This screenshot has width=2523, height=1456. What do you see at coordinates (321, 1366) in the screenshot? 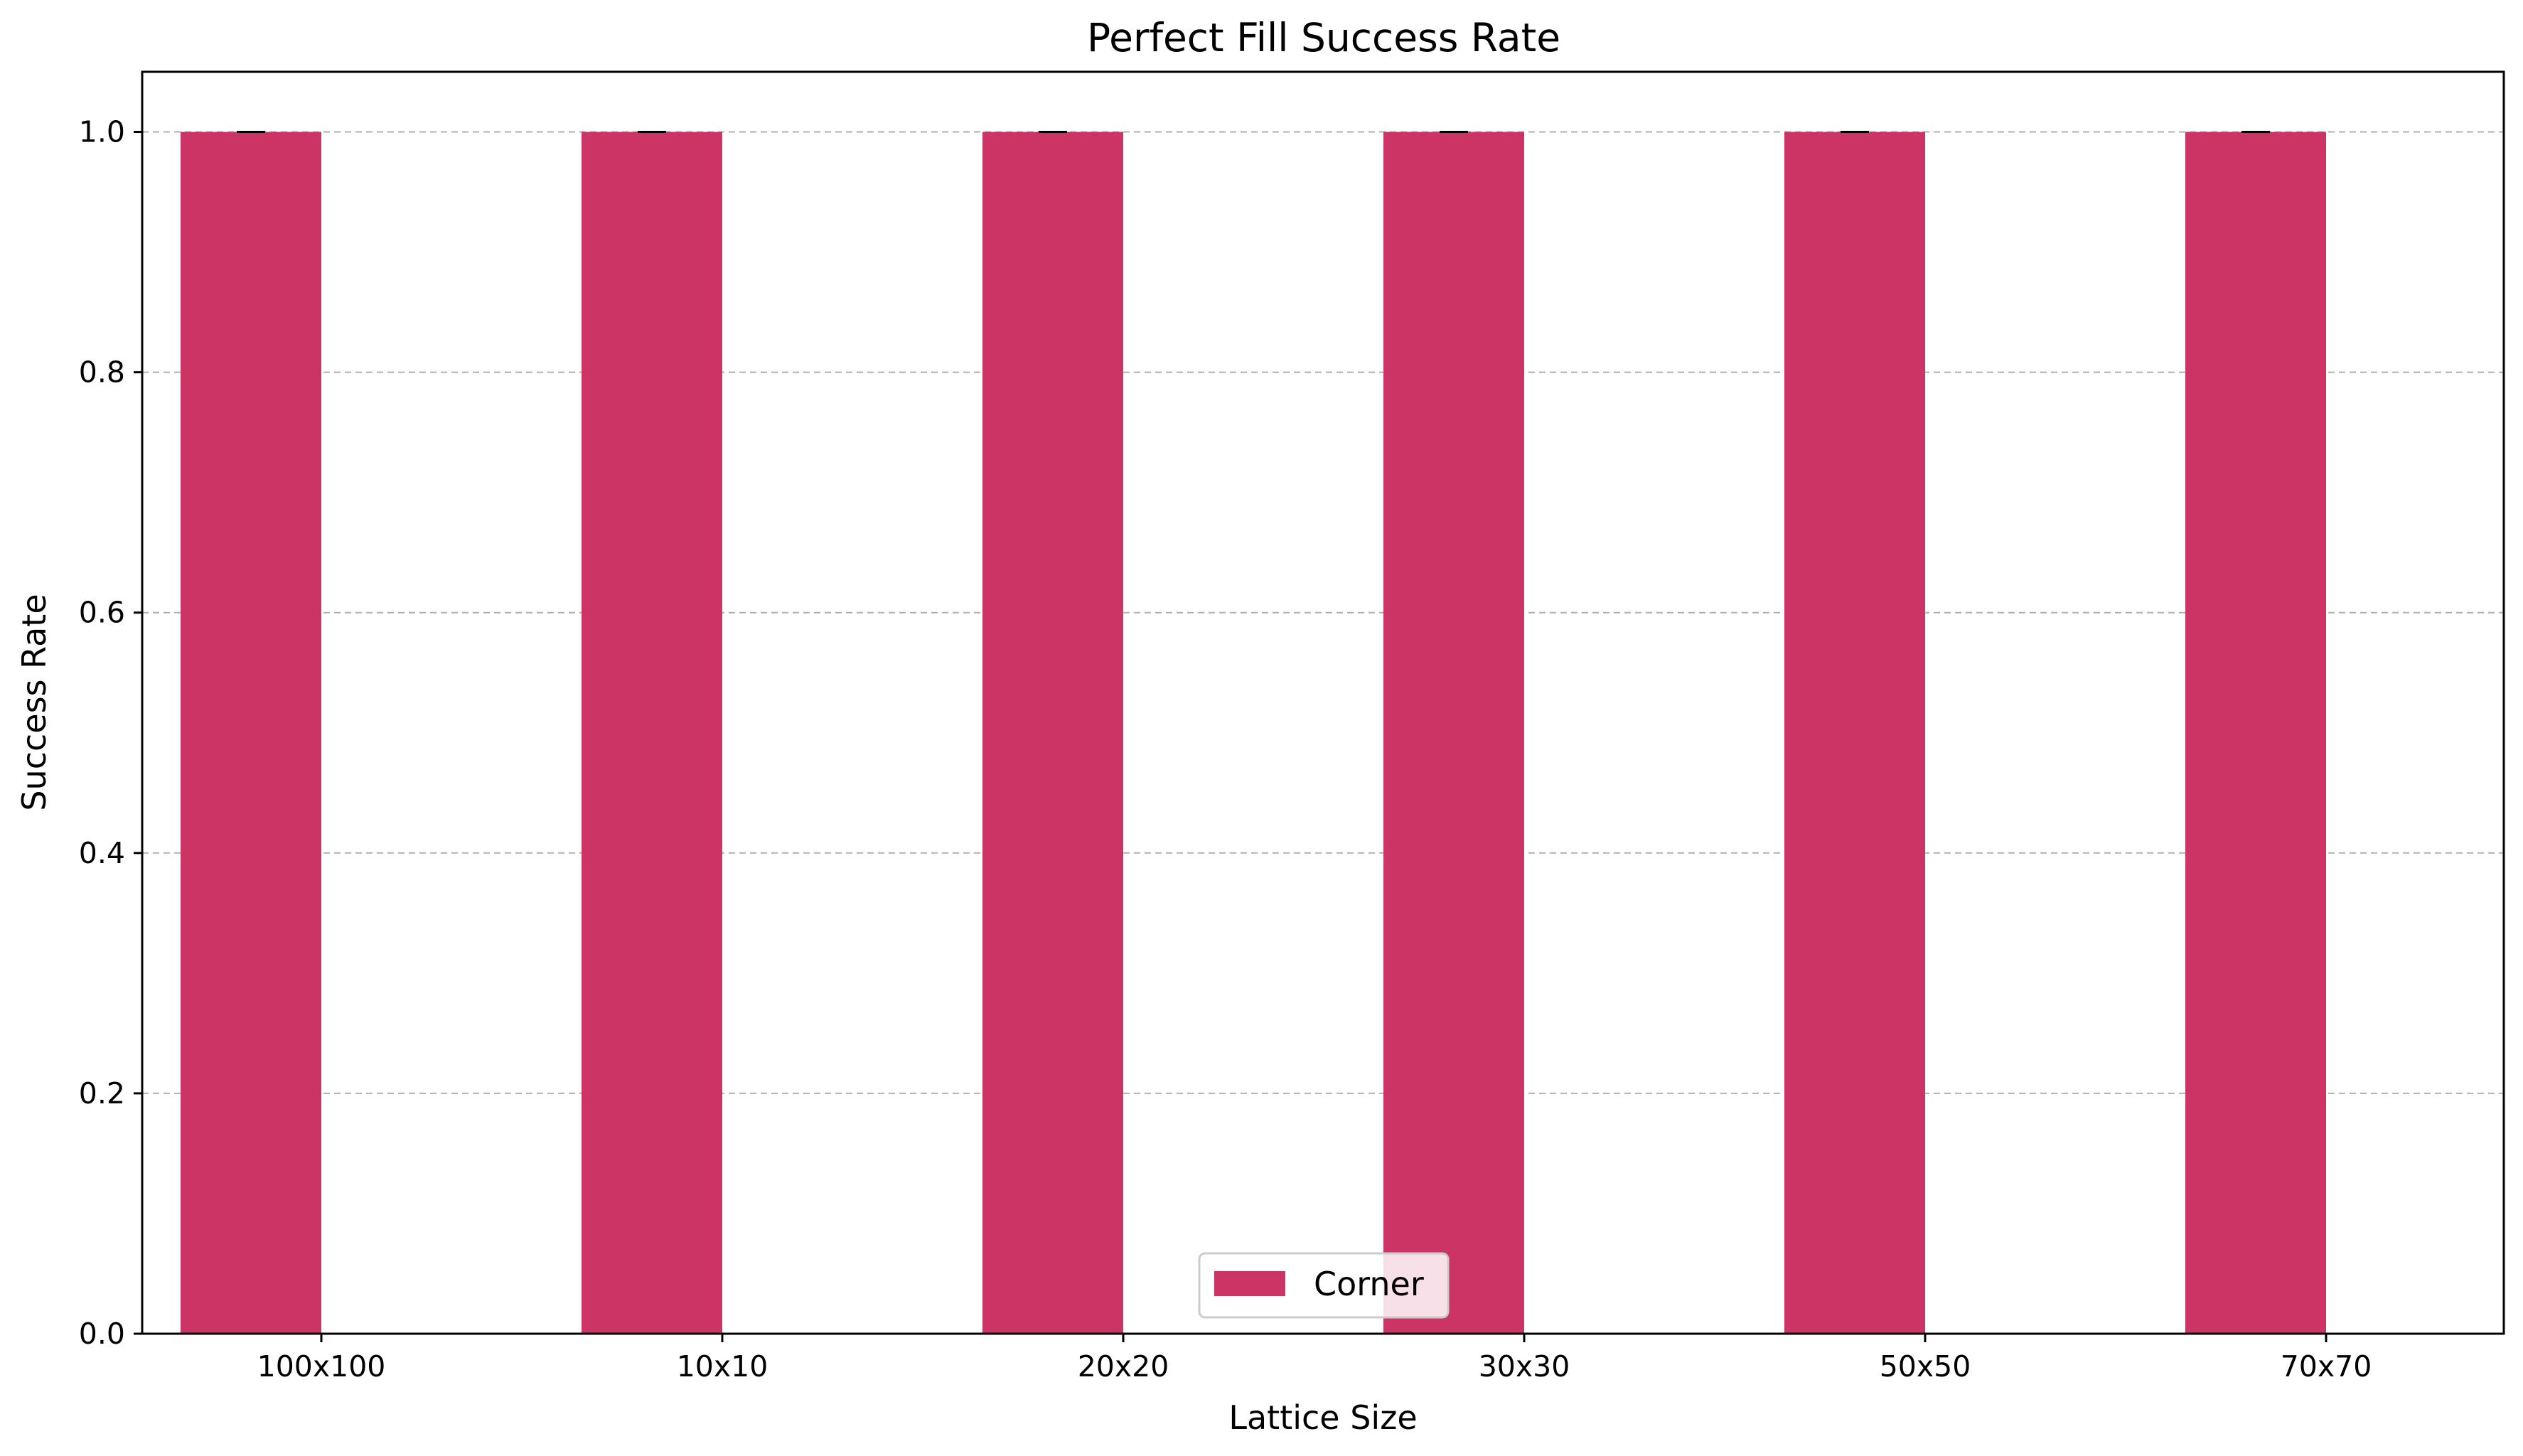
I see `x-tick-label-100x100: 100x100` at bounding box center [321, 1366].